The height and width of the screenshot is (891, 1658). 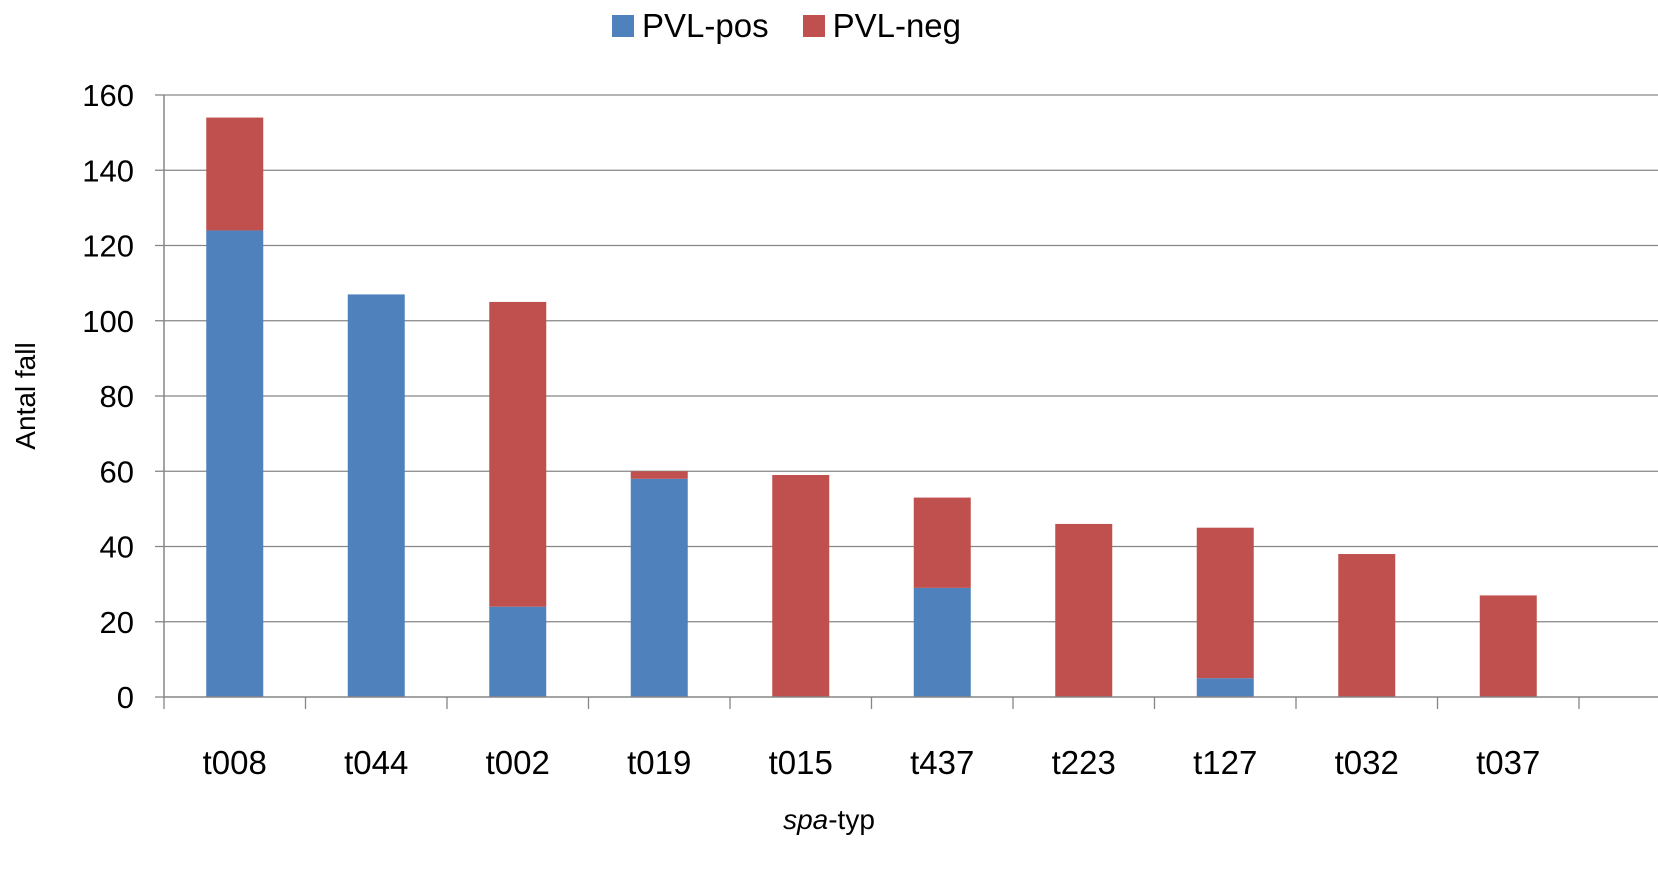 What do you see at coordinates (786, 26) in the screenshot?
I see `chart-legend: PVL-pos PVL-neg` at bounding box center [786, 26].